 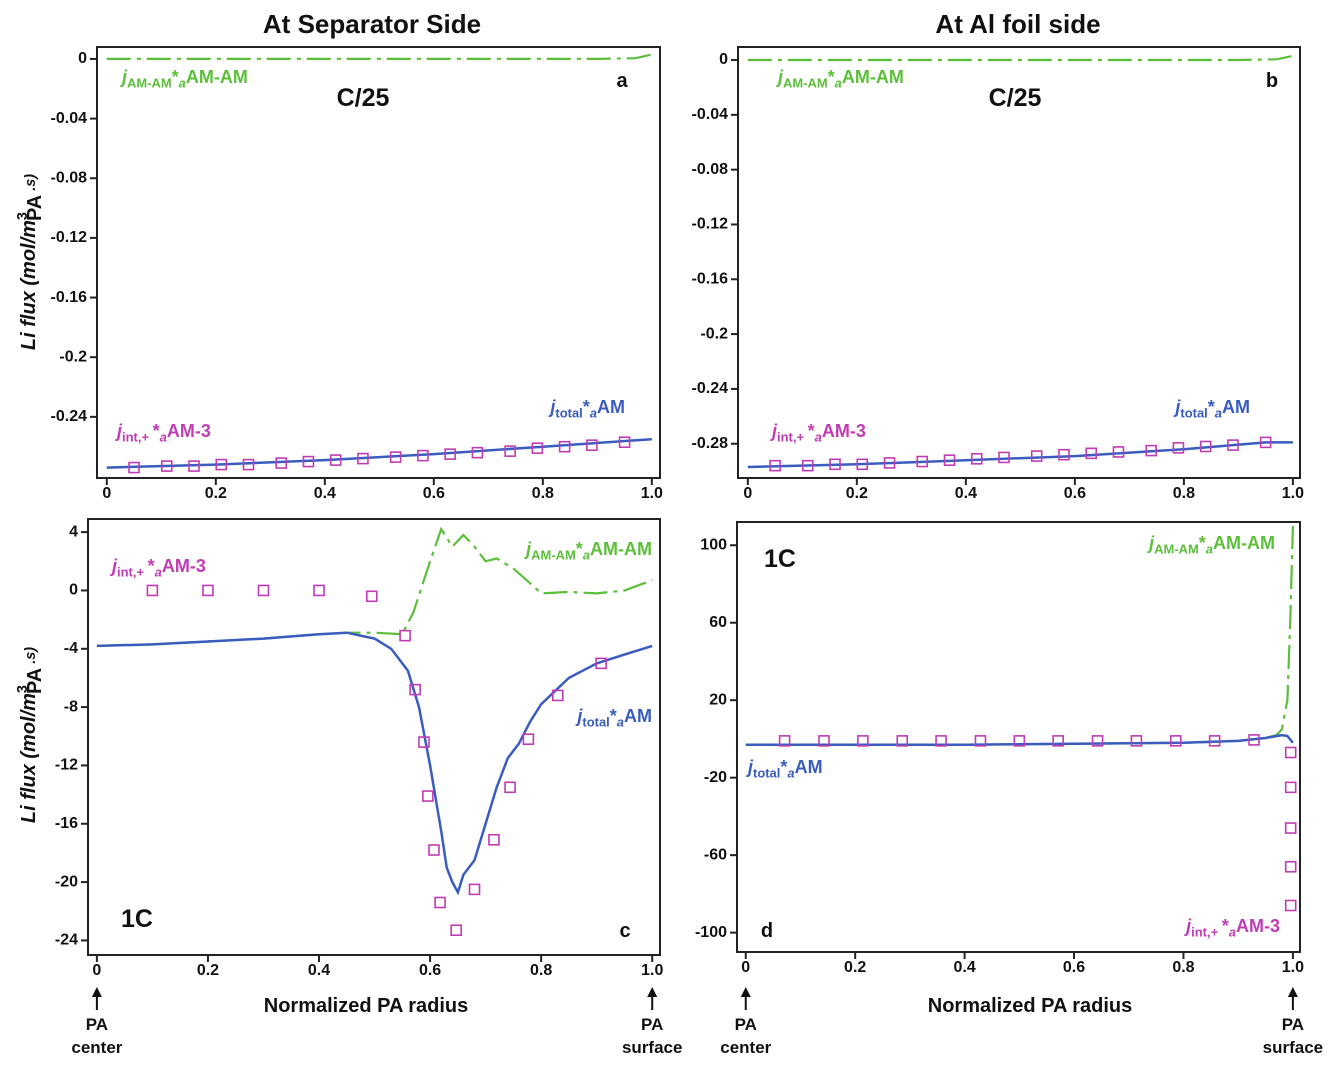 What do you see at coordinates (714, 333) in the screenshot?
I see `y-tick-label: -0.2` at bounding box center [714, 333].